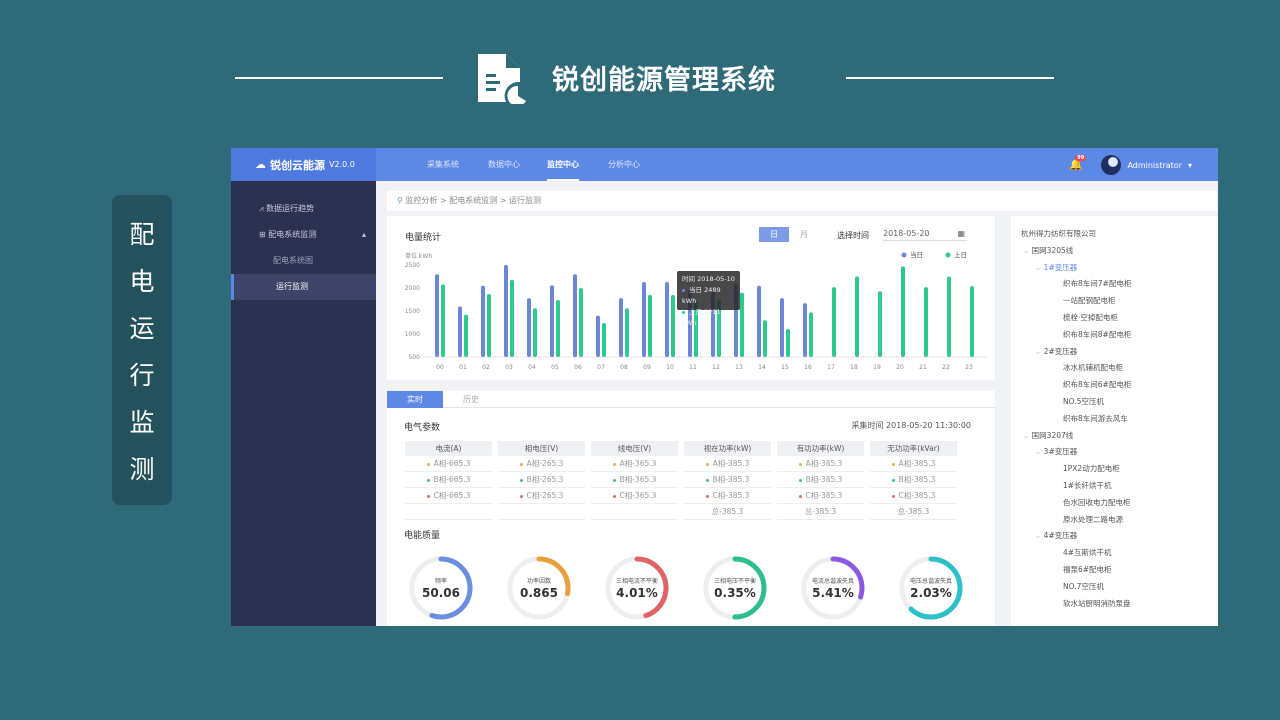 This screenshot has width=1280, height=720. What do you see at coordinates (913, 464) in the screenshot?
I see `table-cell: A相-385.3` at bounding box center [913, 464].